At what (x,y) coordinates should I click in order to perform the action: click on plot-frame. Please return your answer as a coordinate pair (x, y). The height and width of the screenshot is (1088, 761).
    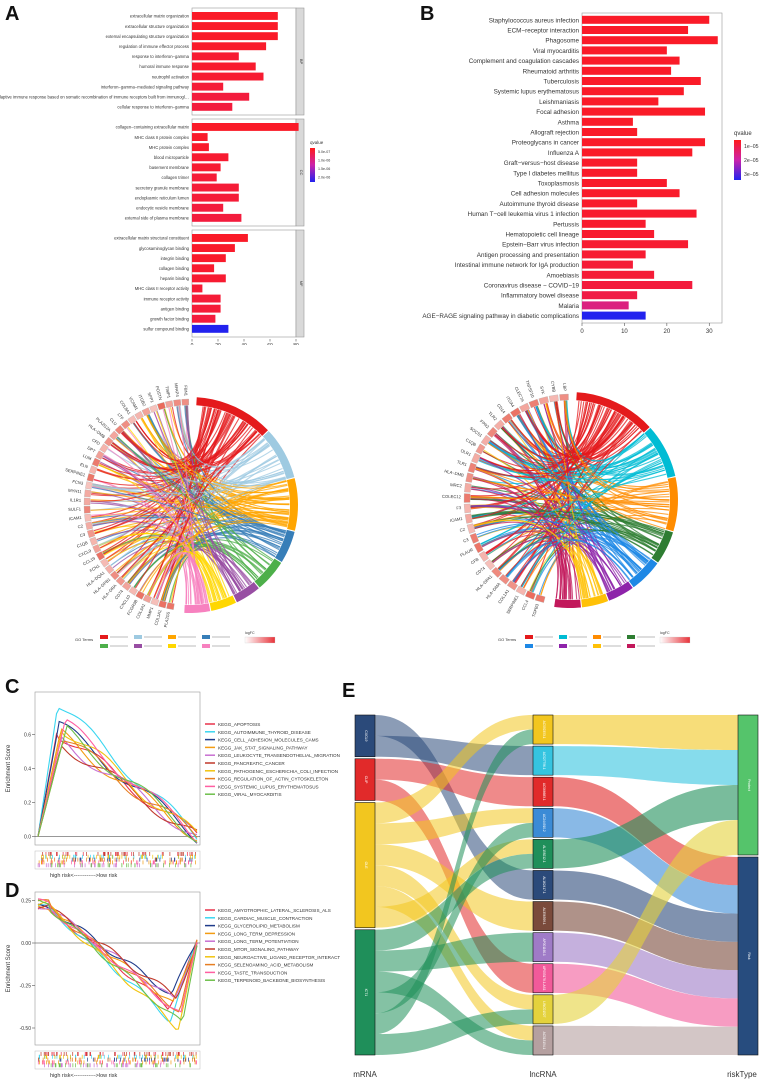
    Looking at the image, I should click on (117, 968).